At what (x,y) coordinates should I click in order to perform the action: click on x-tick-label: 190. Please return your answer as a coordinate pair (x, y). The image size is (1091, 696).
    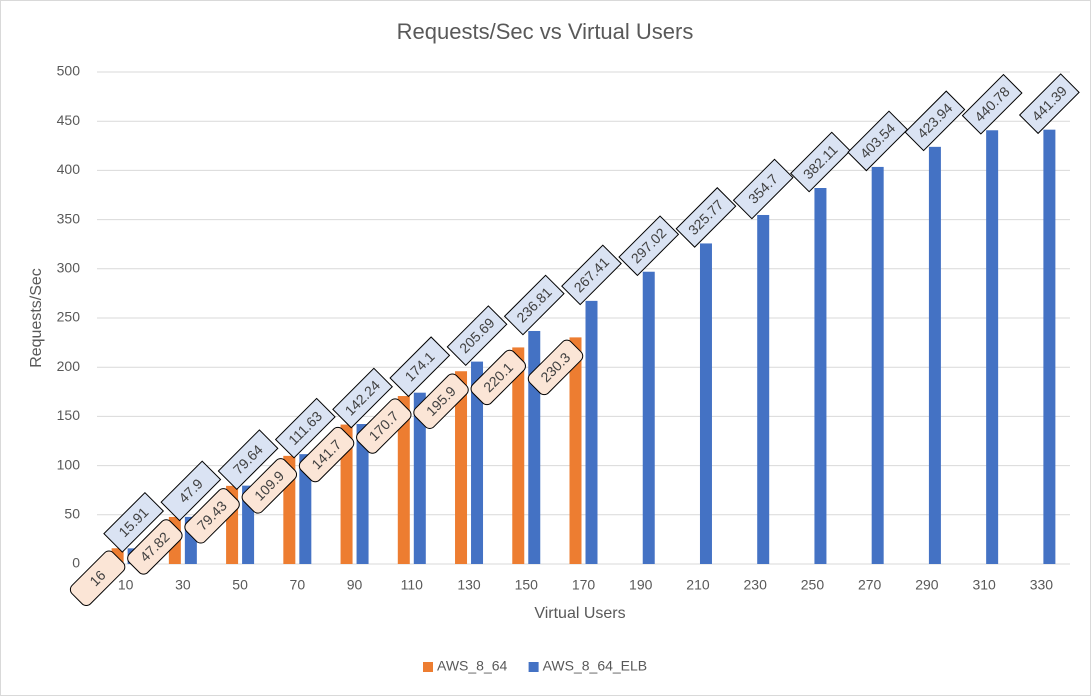
    Looking at the image, I should click on (641, 585).